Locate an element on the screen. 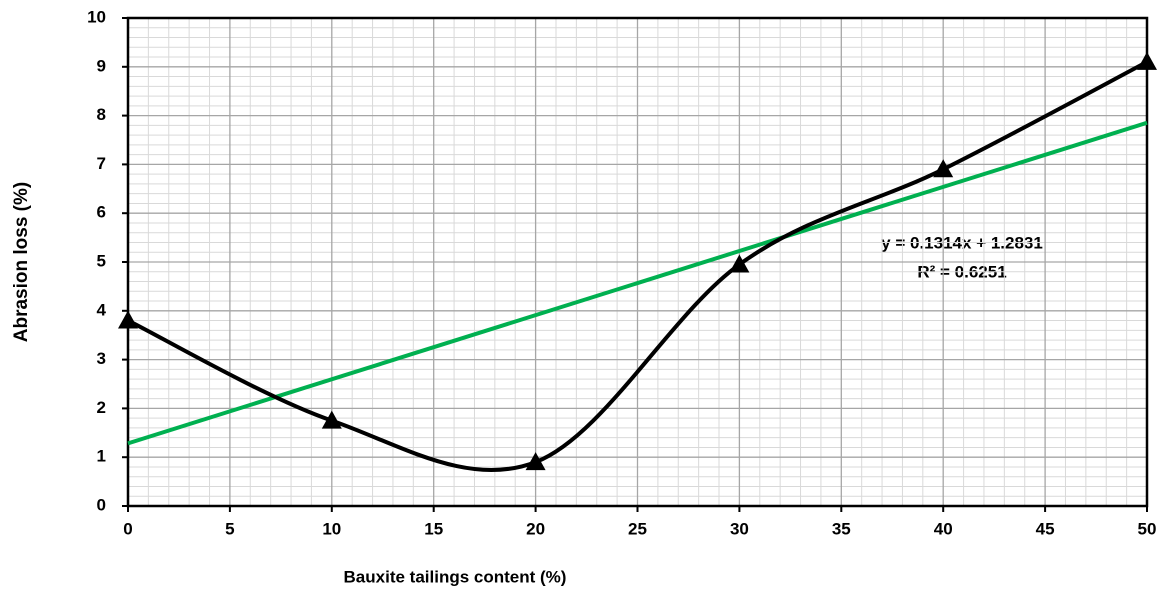 The width and height of the screenshot is (1170, 595). x-tick-label: 45 is located at coordinates (1045, 528).